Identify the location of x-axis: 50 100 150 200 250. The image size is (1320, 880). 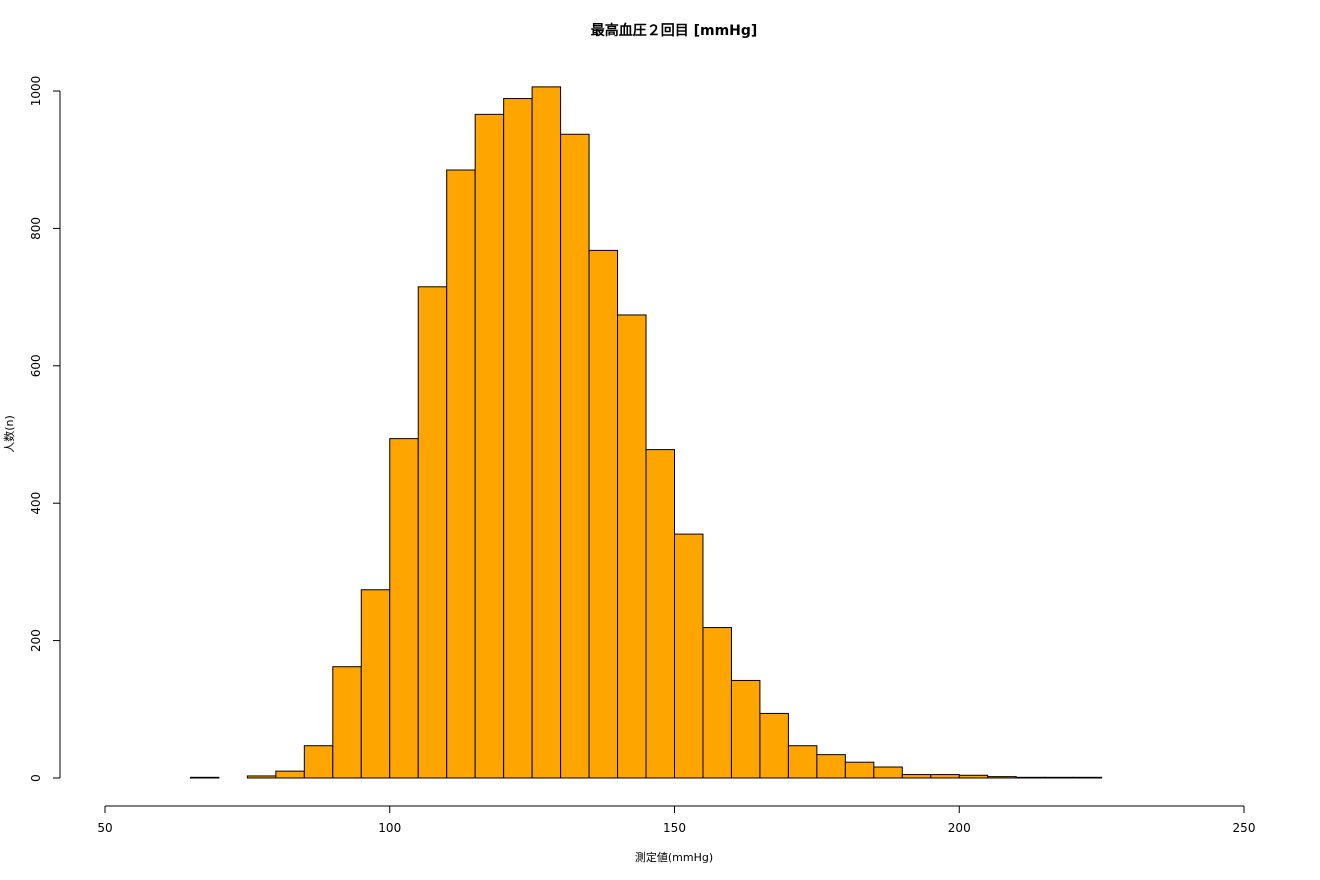
(676, 820).